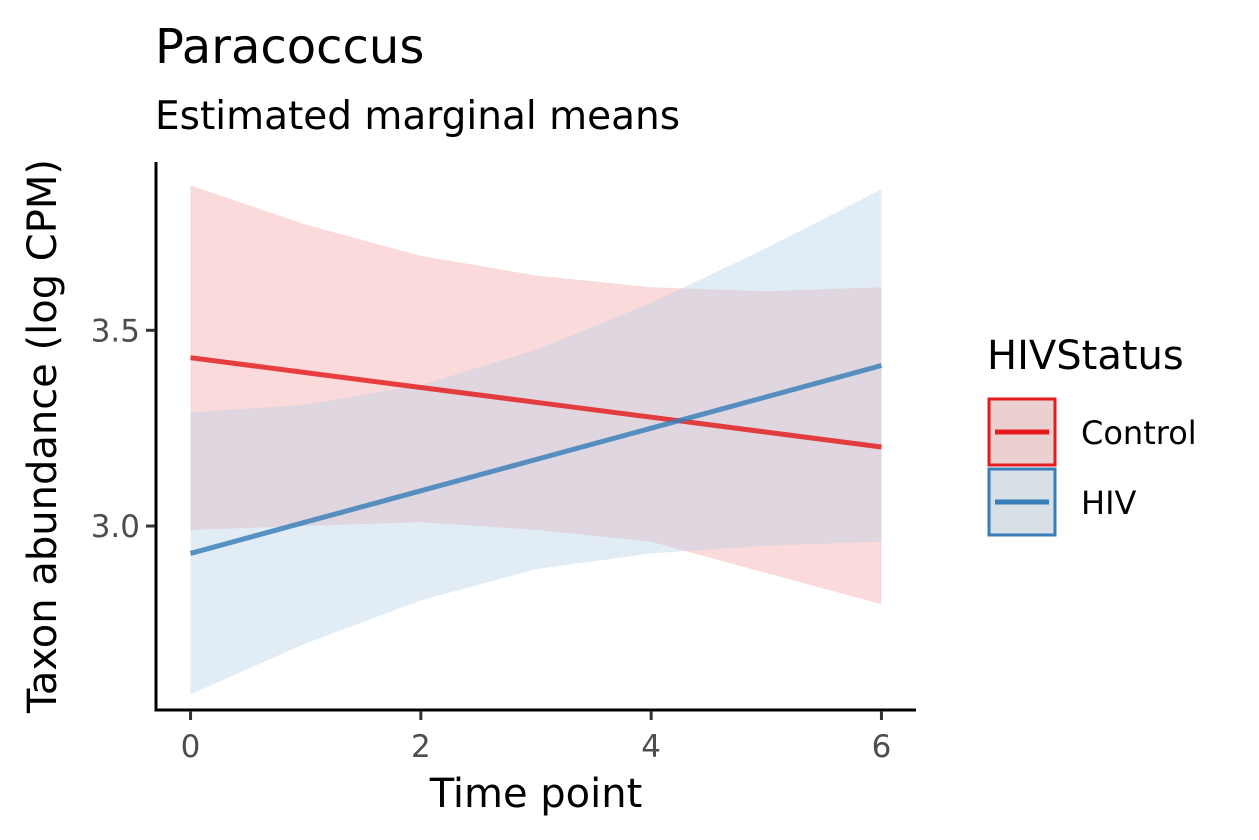 The height and width of the screenshot is (840, 1259). I want to click on x-tick-label: 2, so click(421, 747).